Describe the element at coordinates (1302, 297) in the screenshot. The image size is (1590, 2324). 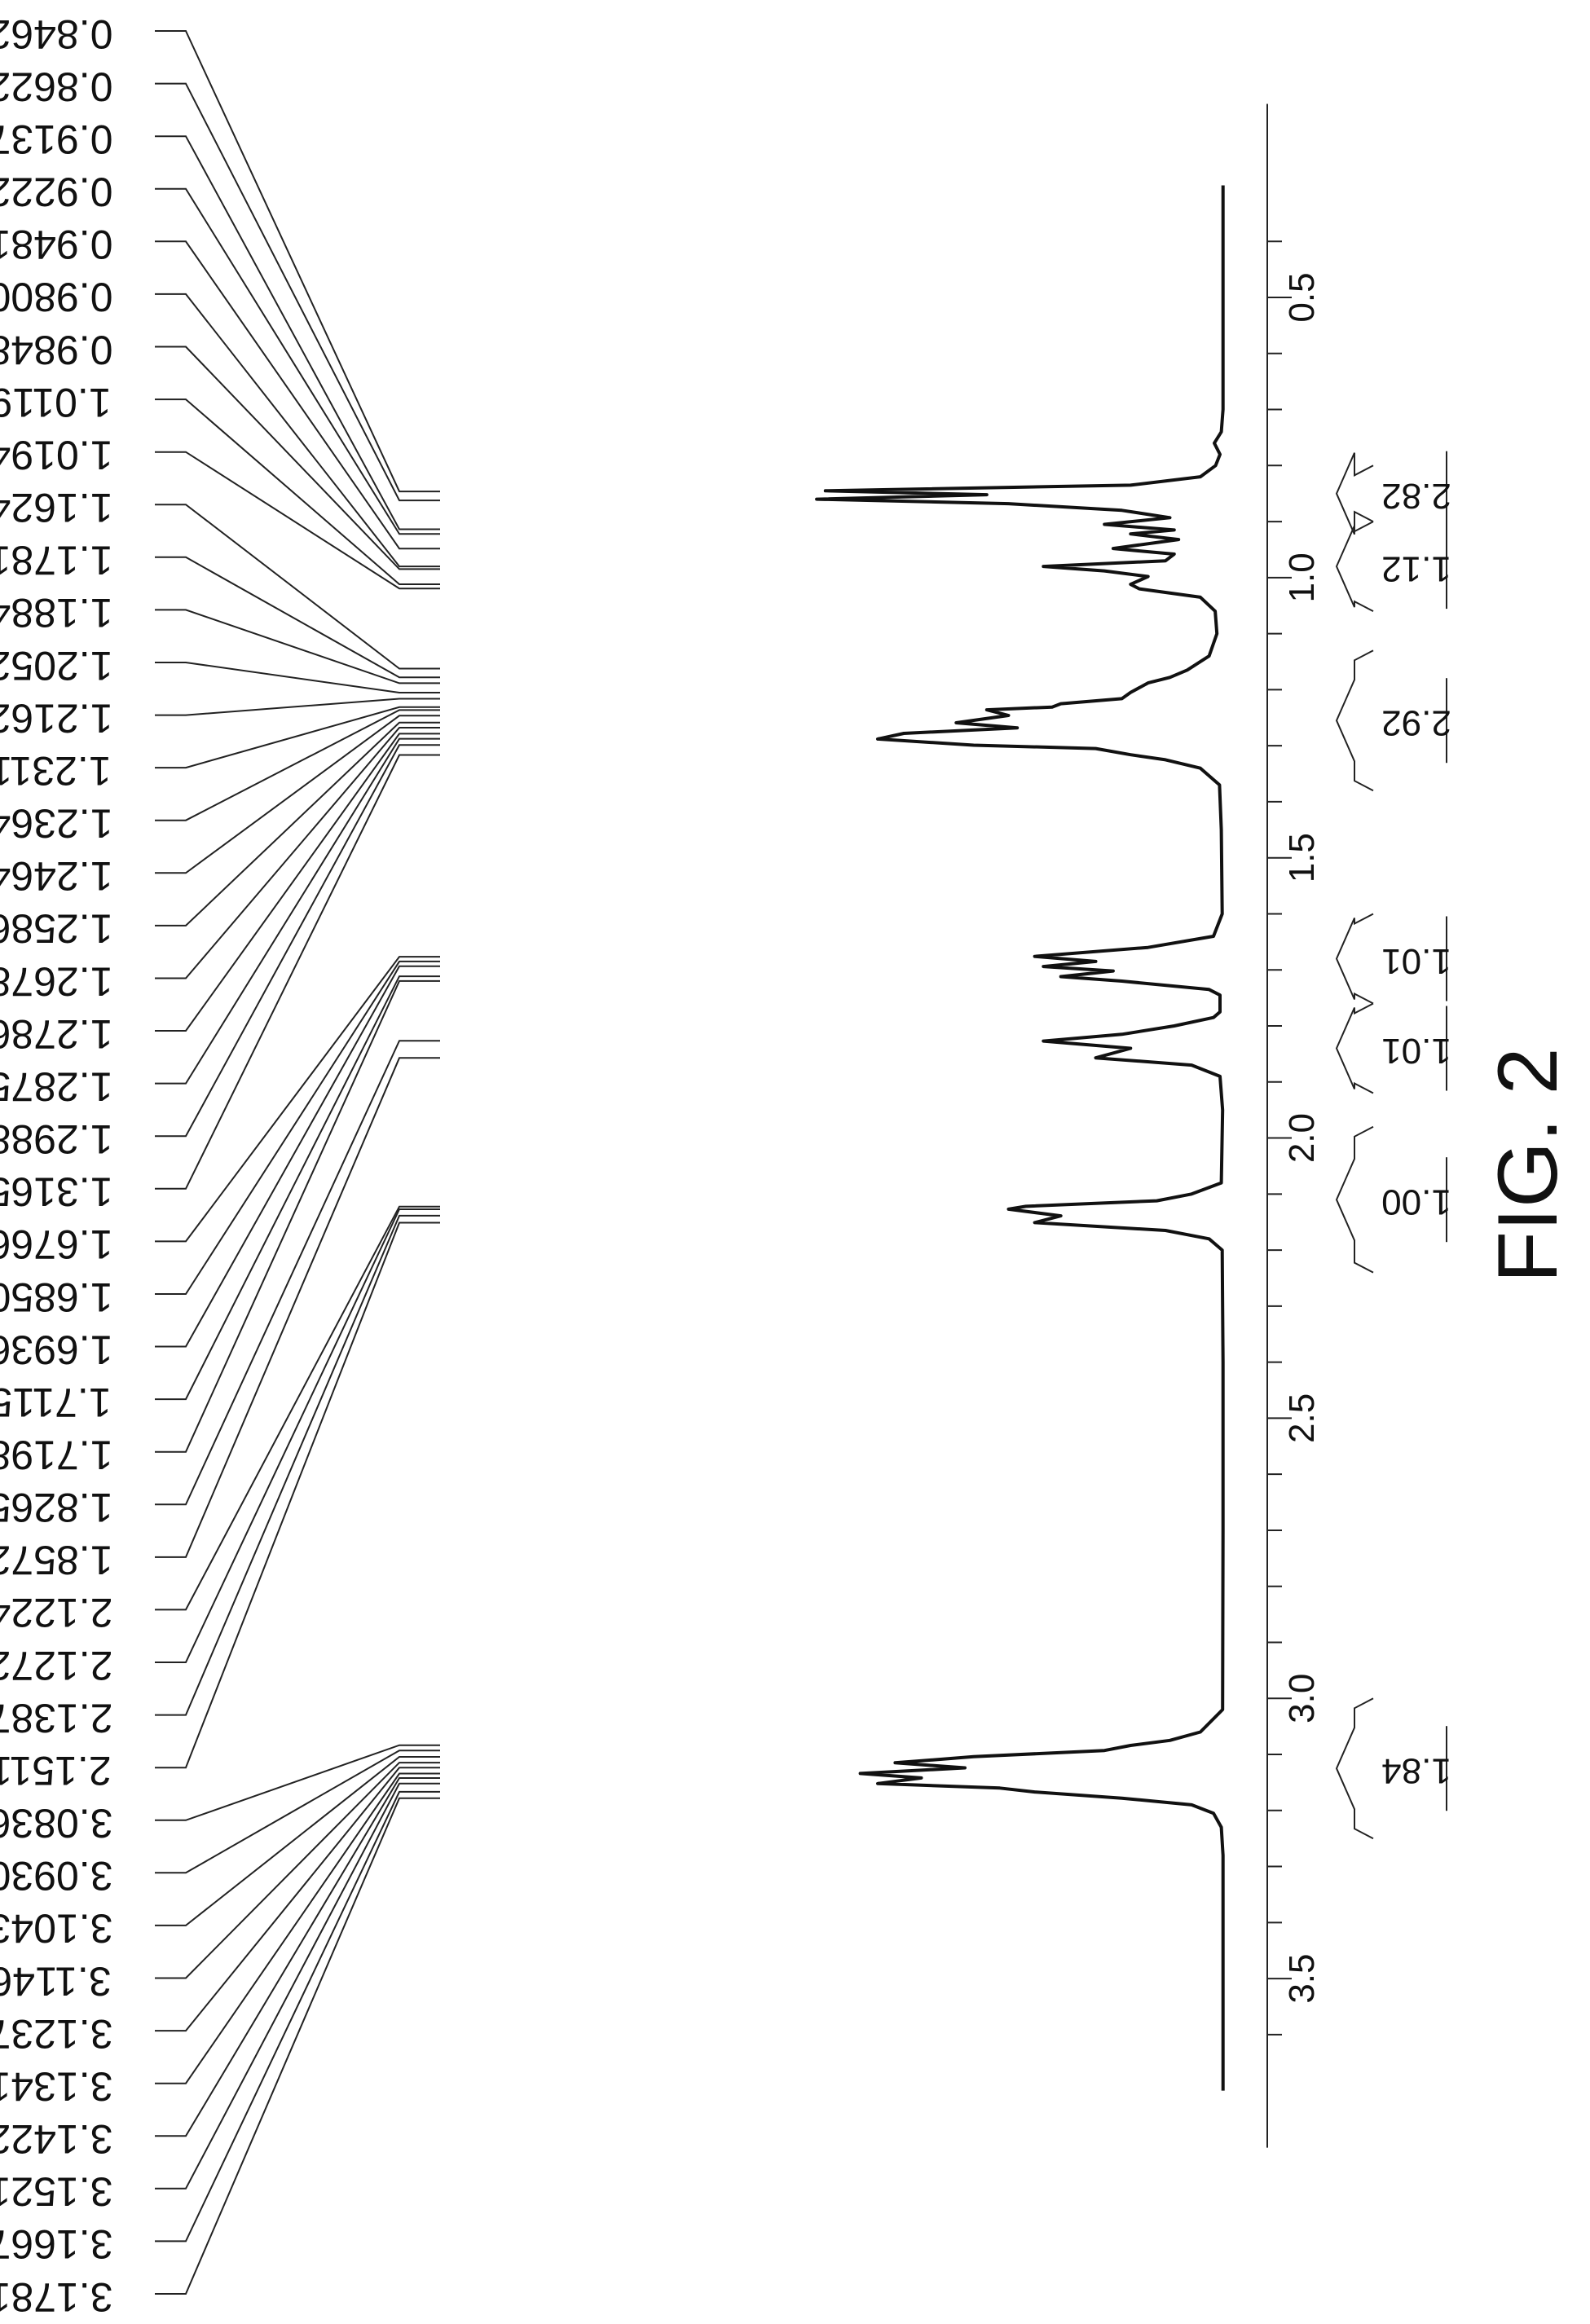
I see `tick-label: 0.5` at that location.